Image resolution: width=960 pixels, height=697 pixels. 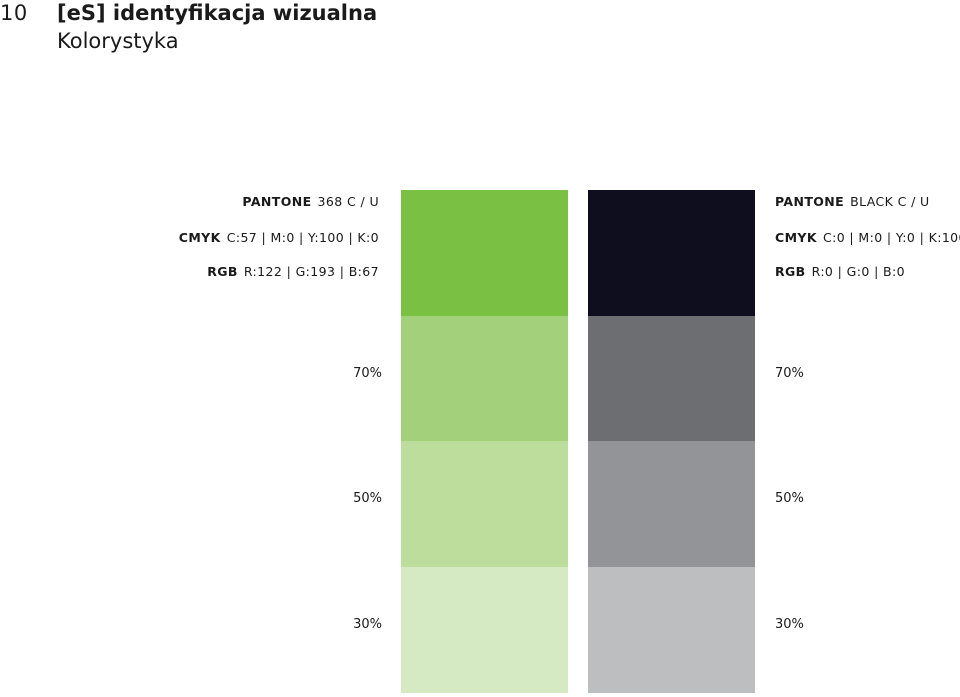 I want to click on green-rgb-value: R:122 | G:193 | B:67, so click(x=311, y=271).